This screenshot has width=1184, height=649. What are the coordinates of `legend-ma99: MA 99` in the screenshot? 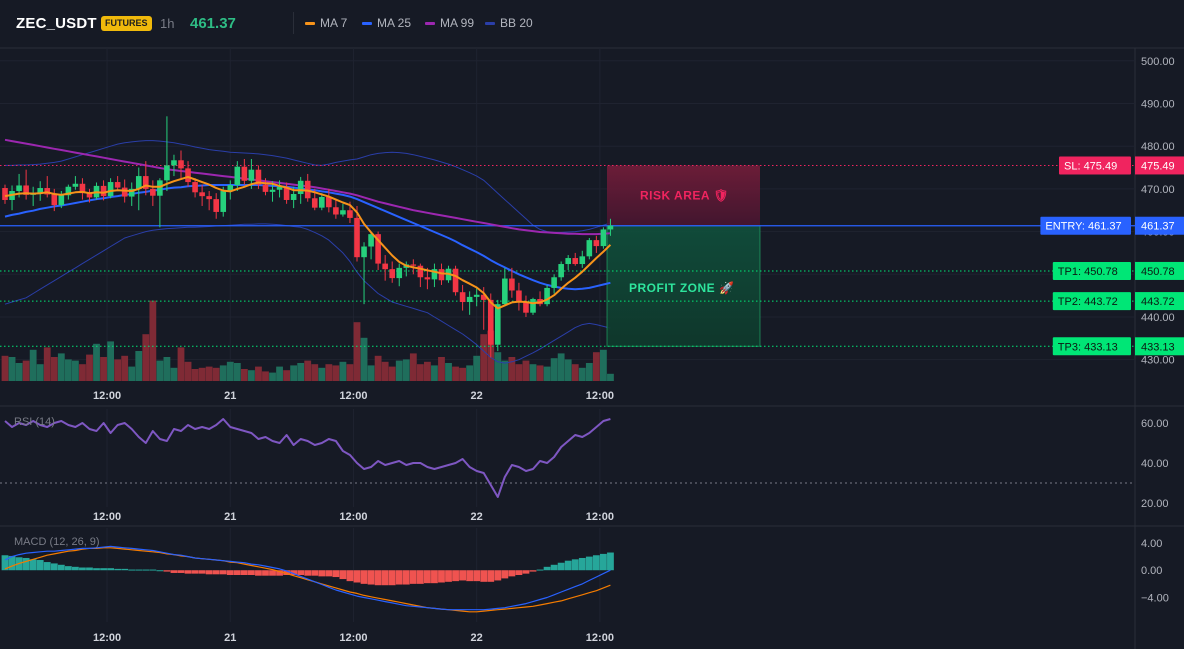 It's located at (449, 23).